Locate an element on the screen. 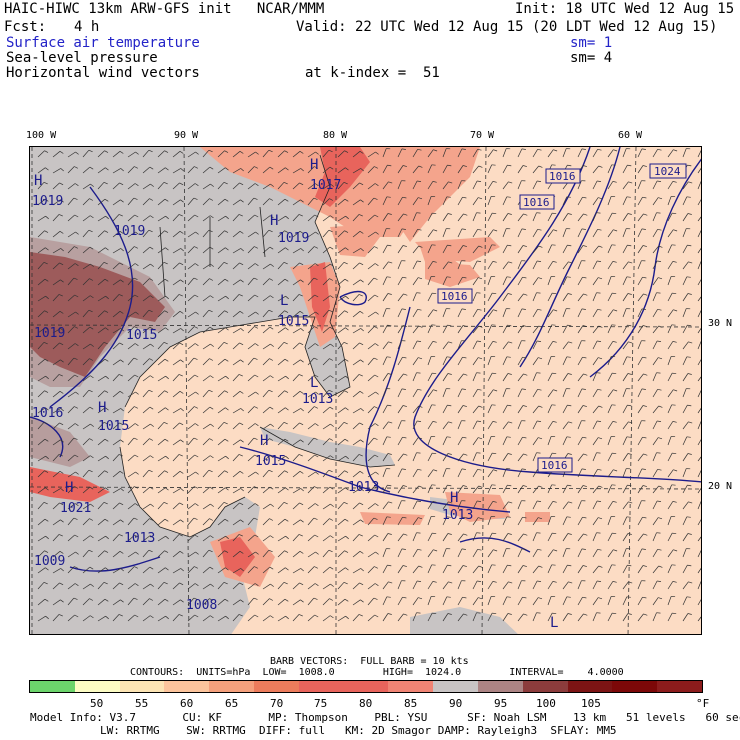 The width and height of the screenshot is (740, 740). isobar-label: 1015 is located at coordinates (270, 461).